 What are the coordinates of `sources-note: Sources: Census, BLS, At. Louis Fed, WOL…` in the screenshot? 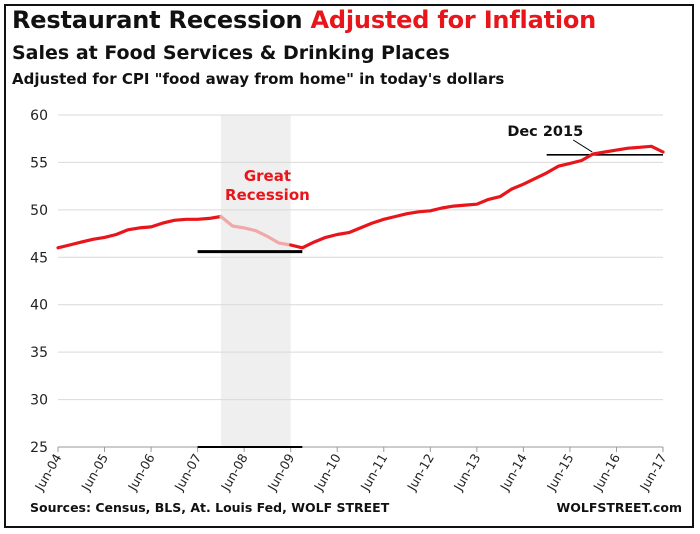 It's located at (210, 507).